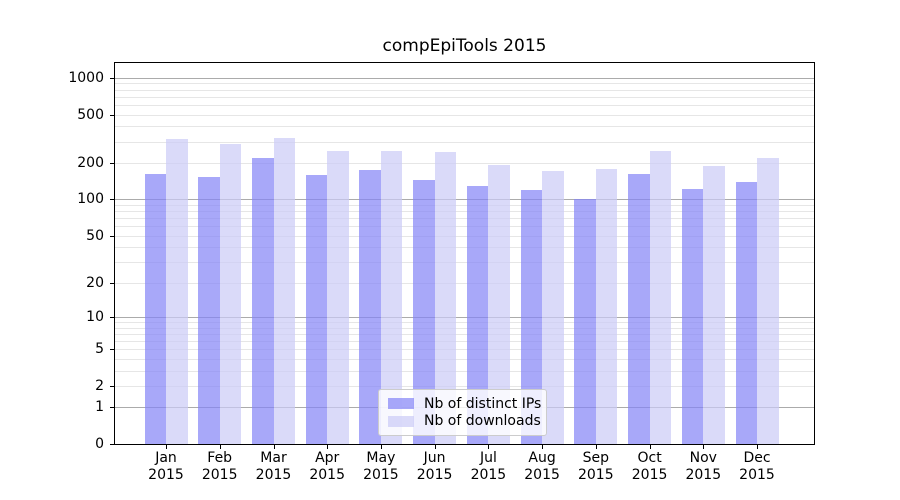 Image resolution: width=900 pixels, height=500 pixels. I want to click on bar-nb-of-distinct-ips-jan, so click(155, 308).